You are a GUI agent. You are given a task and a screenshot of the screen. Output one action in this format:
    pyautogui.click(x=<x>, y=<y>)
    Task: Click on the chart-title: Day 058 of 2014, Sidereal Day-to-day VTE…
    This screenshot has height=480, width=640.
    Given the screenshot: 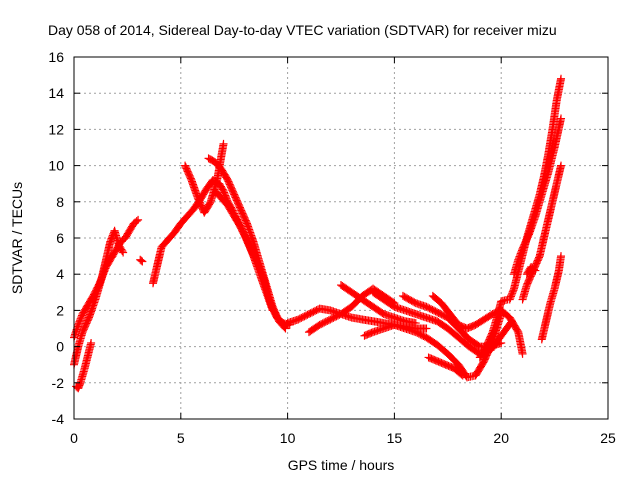 What is the action you would take?
    pyautogui.click(x=302, y=30)
    